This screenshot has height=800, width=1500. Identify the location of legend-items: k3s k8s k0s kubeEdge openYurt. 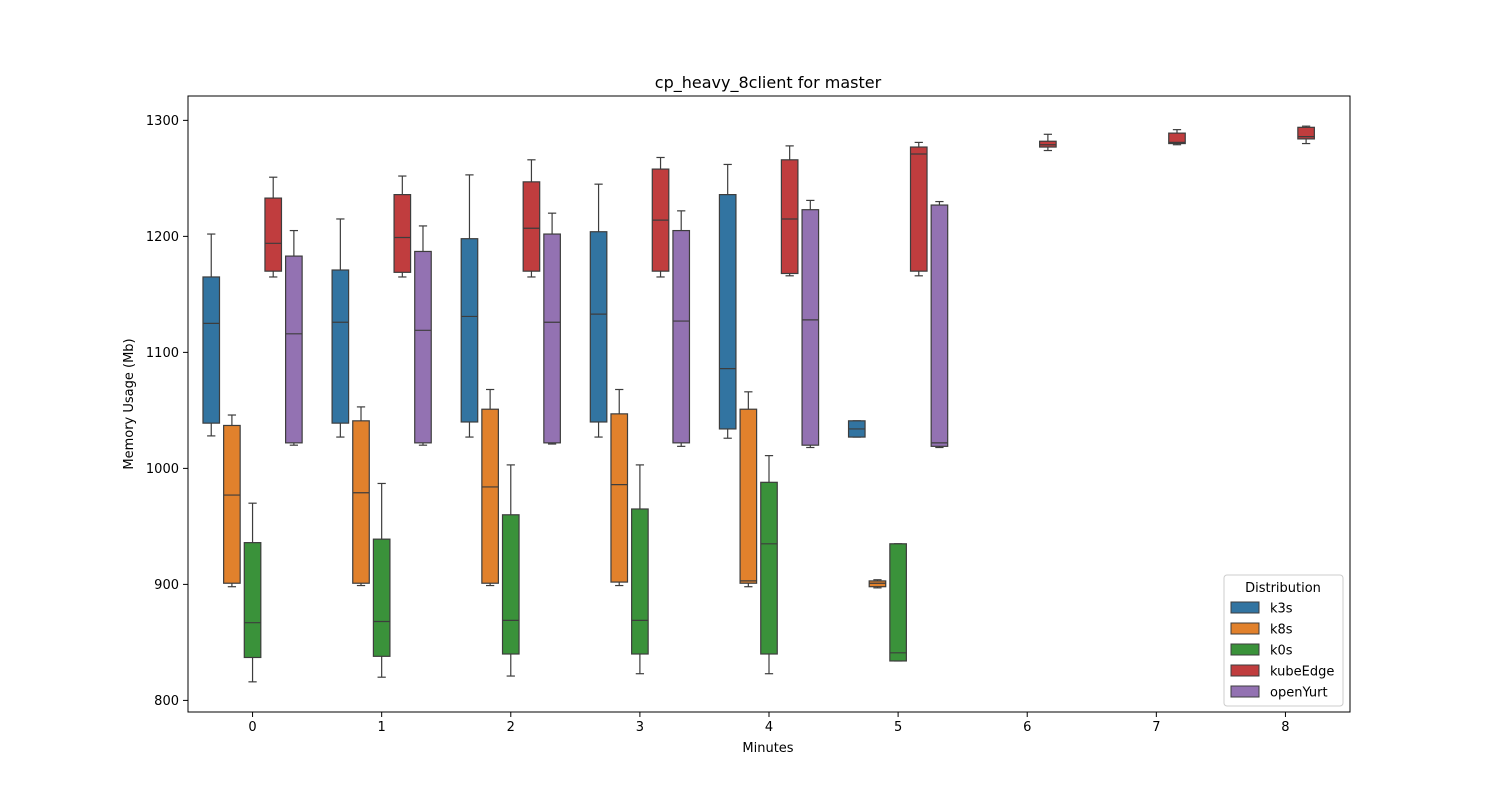
(1282, 651).